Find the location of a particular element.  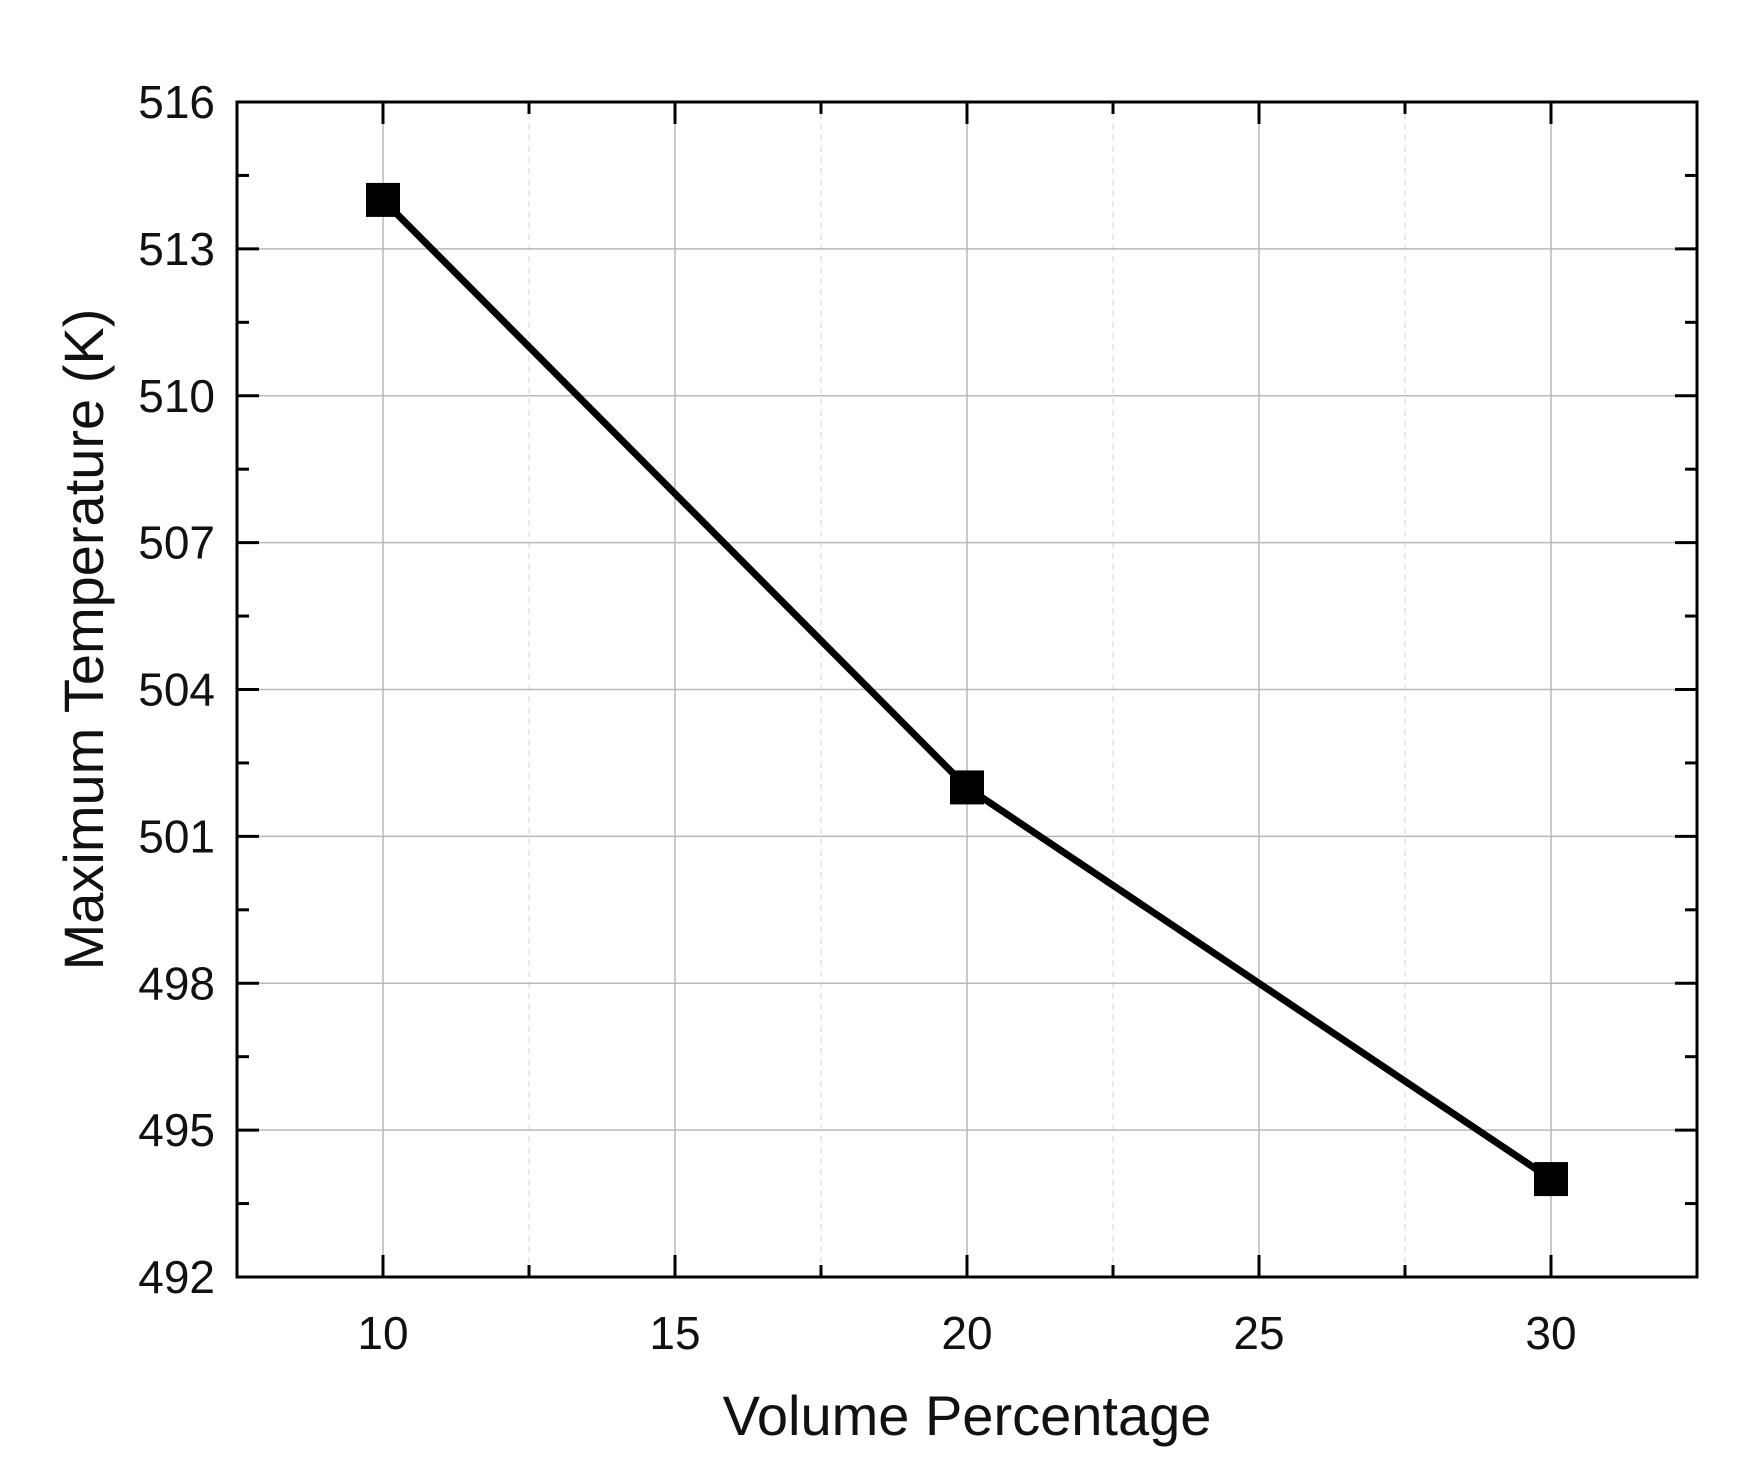

x-tick-label: 20 is located at coordinates (966, 1333).